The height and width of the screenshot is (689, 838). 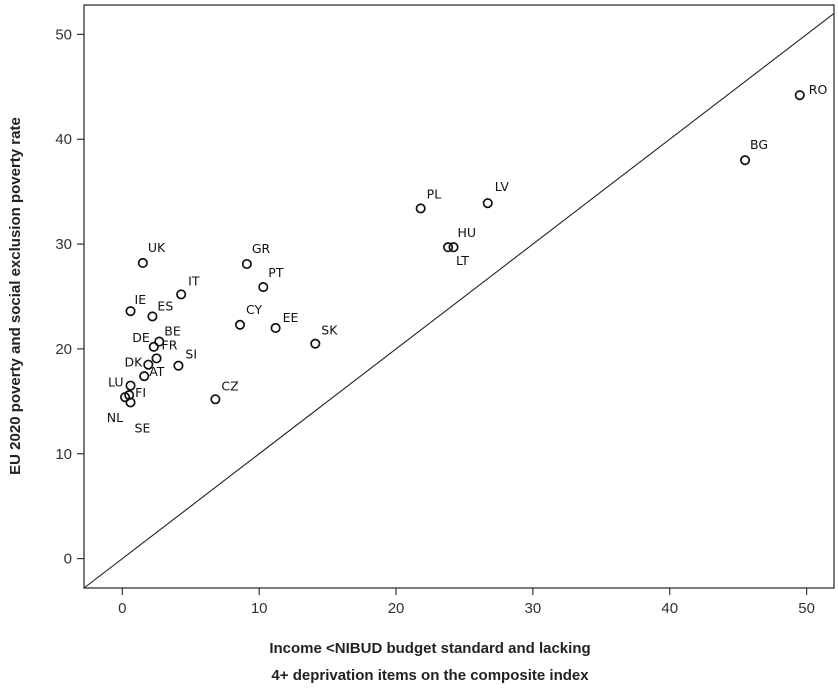 What do you see at coordinates (152, 316) in the screenshot?
I see `data-point-es` at bounding box center [152, 316].